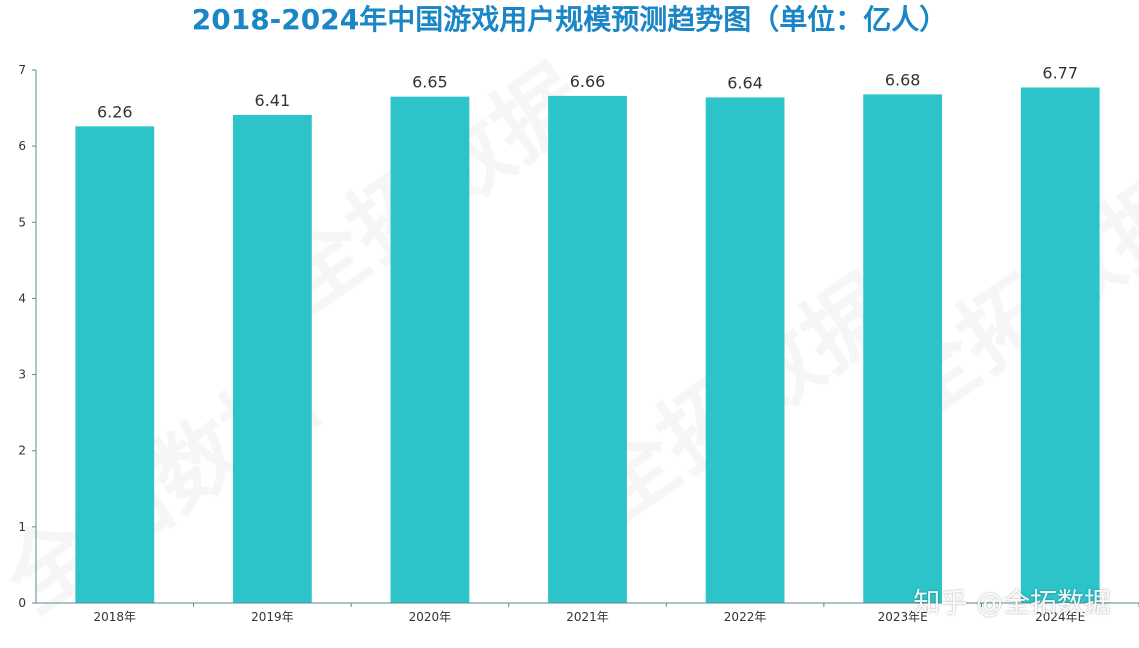  Describe the element at coordinates (22, 222) in the screenshot. I see `y-tick-label: 5` at that location.